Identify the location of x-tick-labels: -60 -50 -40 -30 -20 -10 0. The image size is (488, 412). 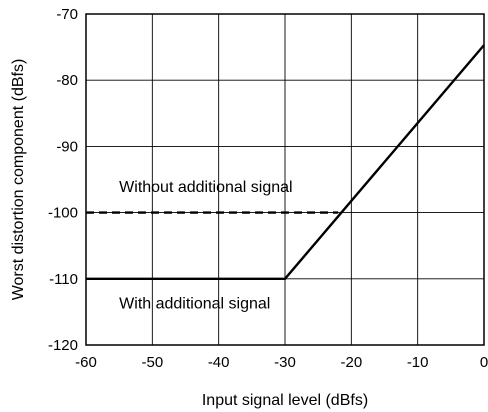
(281, 362).